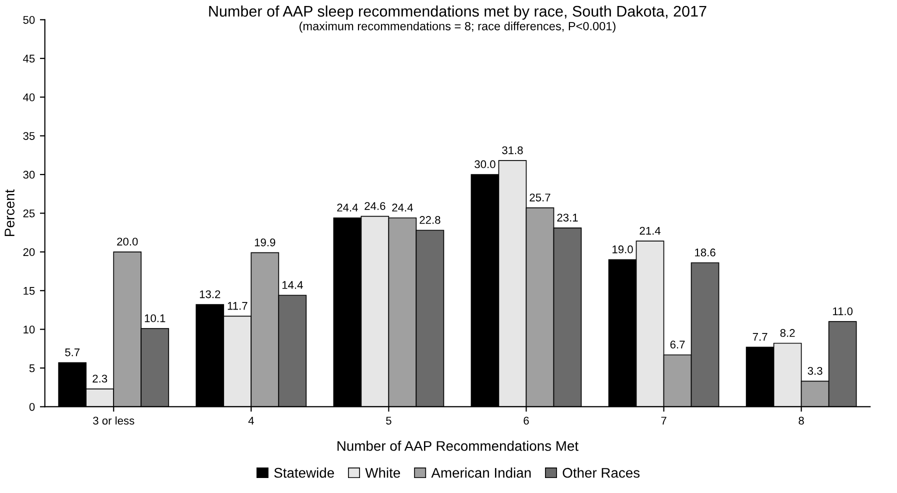 This screenshot has height=493, width=897. I want to click on legend-label: White, so click(382, 473).